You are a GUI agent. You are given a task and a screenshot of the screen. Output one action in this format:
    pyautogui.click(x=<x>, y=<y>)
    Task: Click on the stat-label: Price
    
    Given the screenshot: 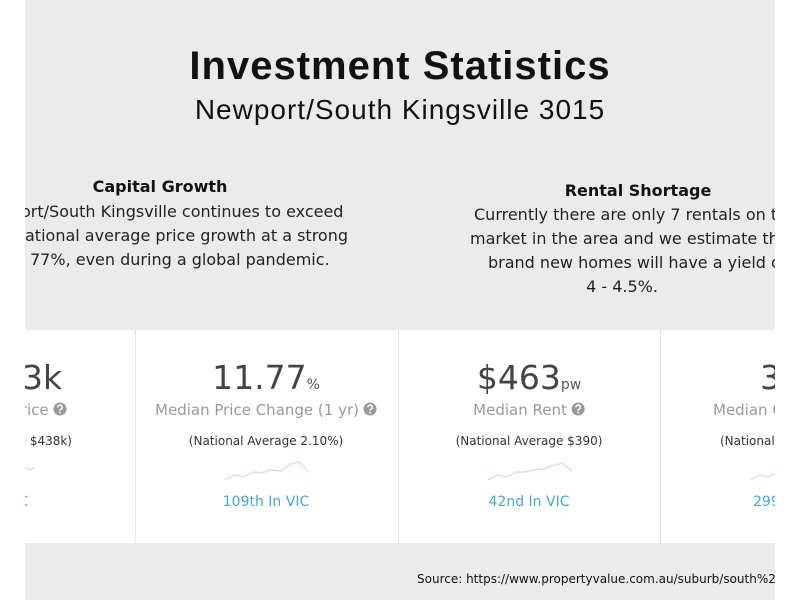 What is the action you would take?
    pyautogui.click(x=37, y=410)
    